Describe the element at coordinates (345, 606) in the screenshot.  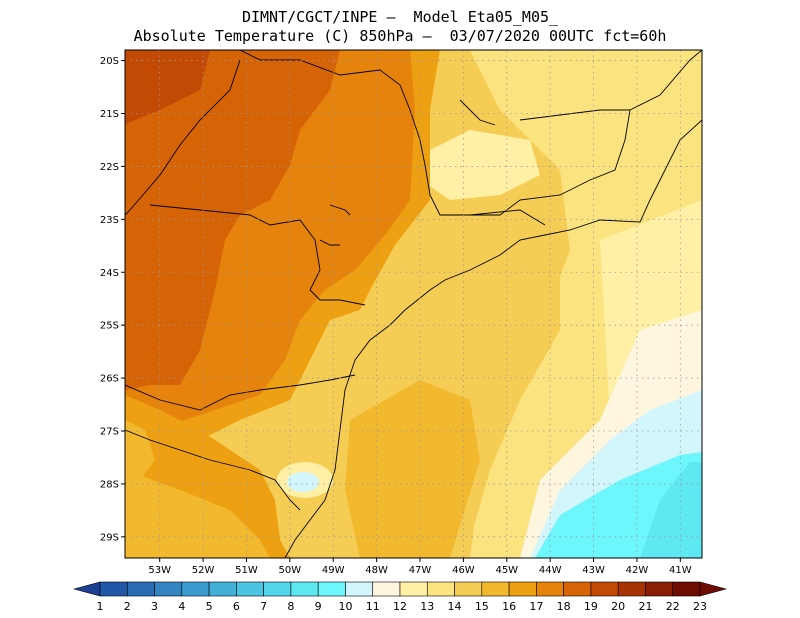
I see `colorbar-label: 10` at that location.